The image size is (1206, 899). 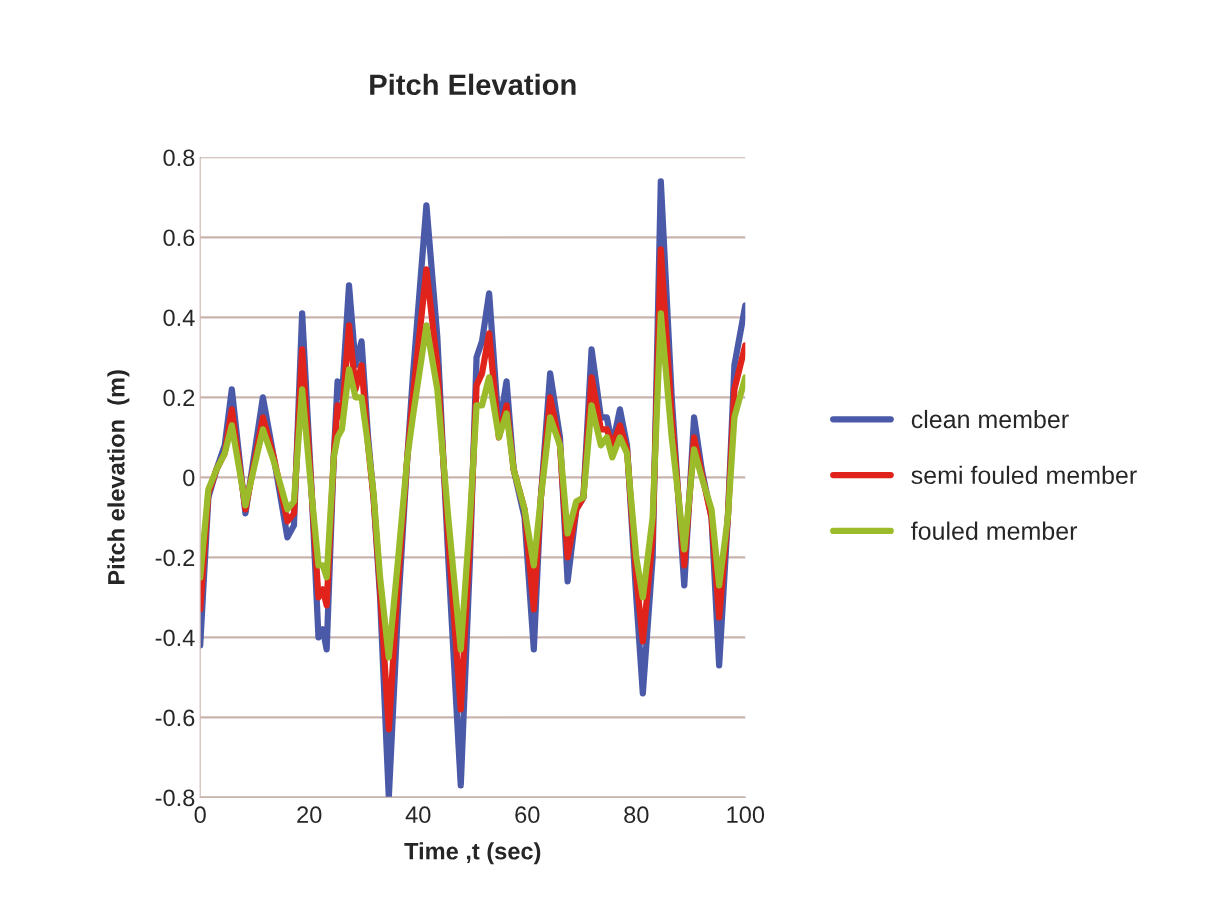 What do you see at coordinates (118, 477) in the screenshot?
I see `y-axis-title: Pitch elevation (m)` at bounding box center [118, 477].